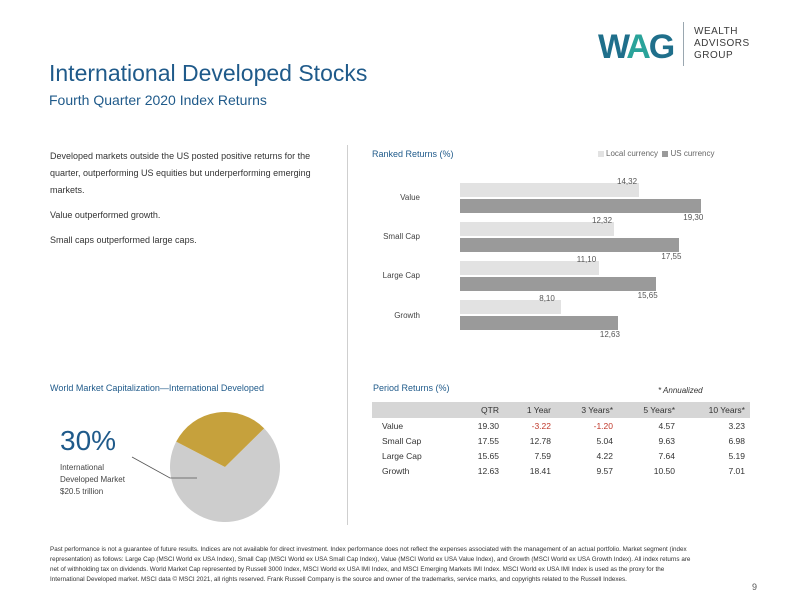  I want to click on pie-note-line-3: $20.5 trillion, so click(82, 491).